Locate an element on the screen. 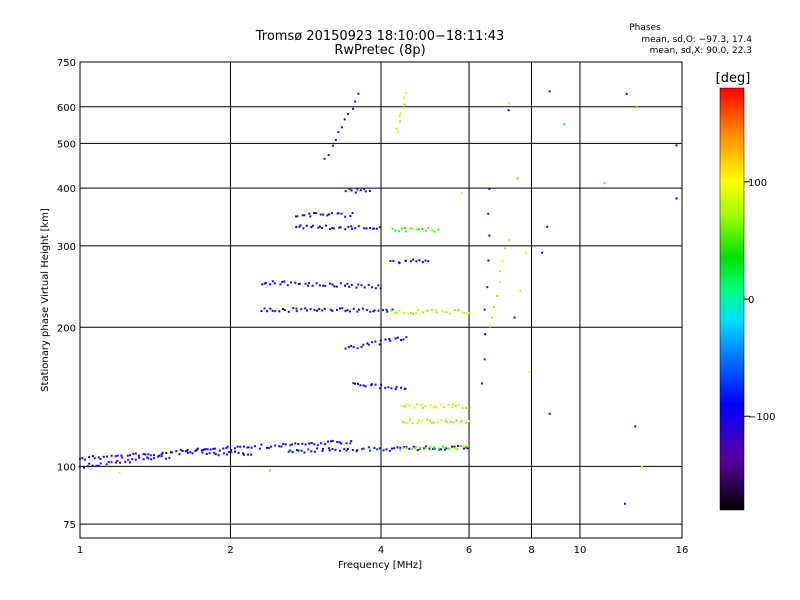 Image resolution: width=800 pixels, height=600 pixels. x-tick-label: 8 is located at coordinates (531, 550).